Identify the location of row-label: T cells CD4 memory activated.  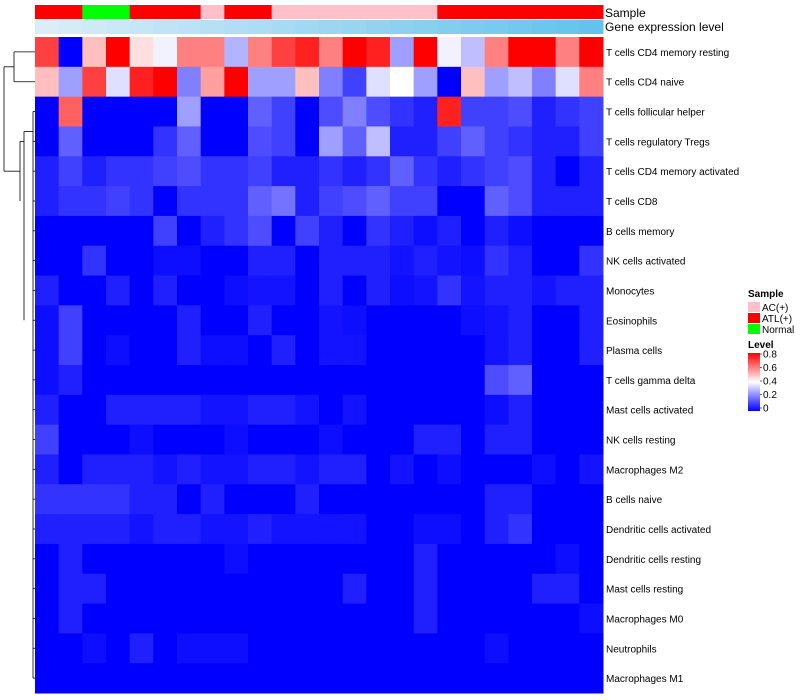
(672, 172).